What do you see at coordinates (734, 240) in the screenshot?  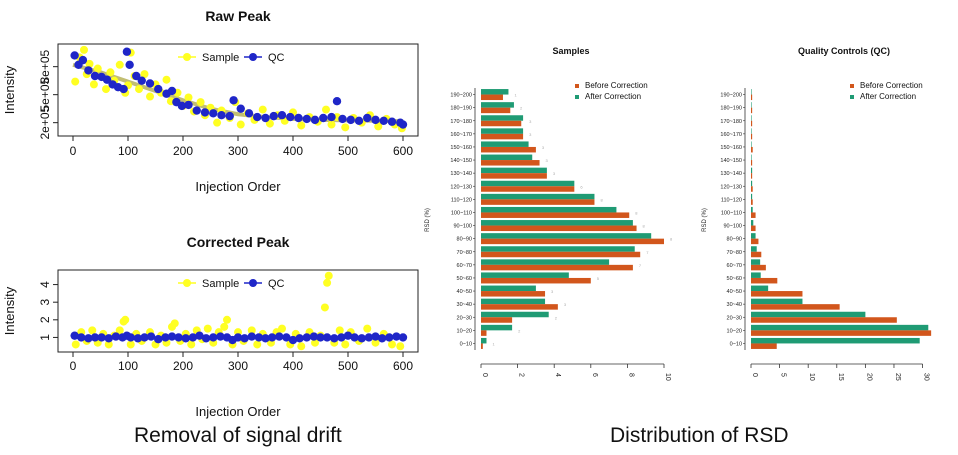 I see `category-label: 80~90` at bounding box center [734, 240].